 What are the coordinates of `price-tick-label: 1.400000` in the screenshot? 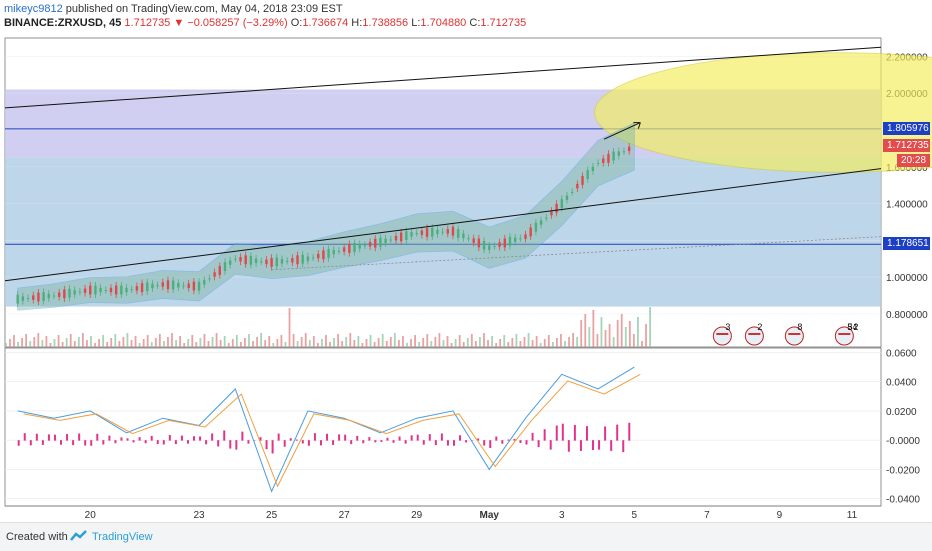 It's located at (907, 205).